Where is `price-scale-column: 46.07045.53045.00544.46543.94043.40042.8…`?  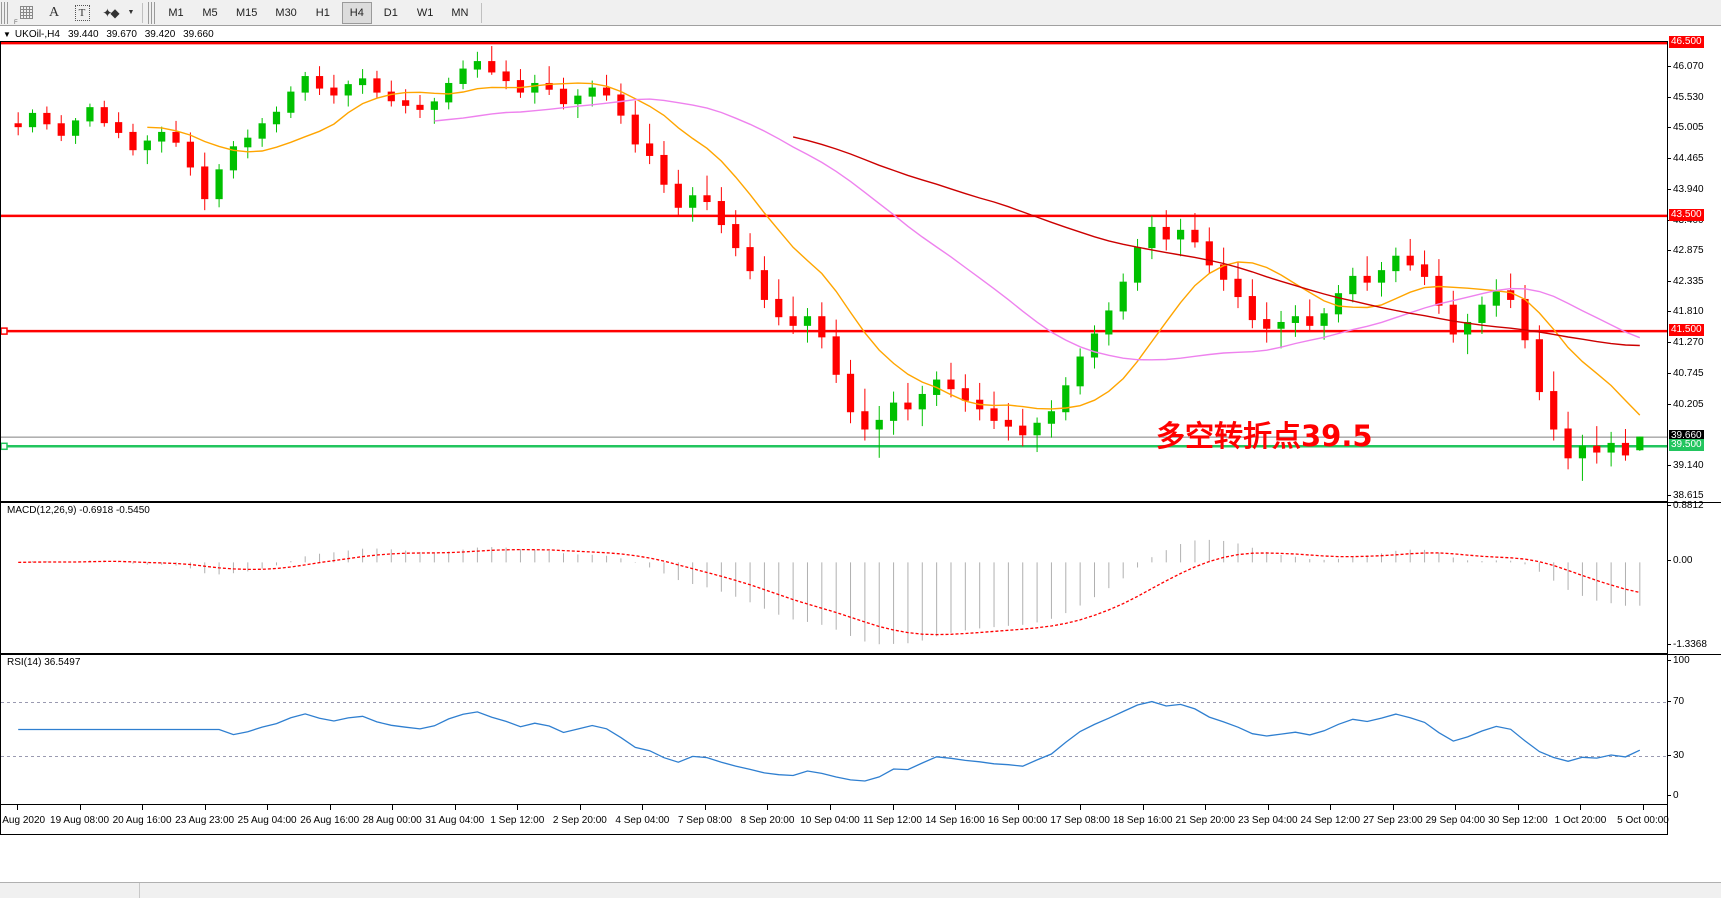 price-scale-column: 46.07045.53045.00544.46543.94043.40042.8… is located at coordinates (1694, 435).